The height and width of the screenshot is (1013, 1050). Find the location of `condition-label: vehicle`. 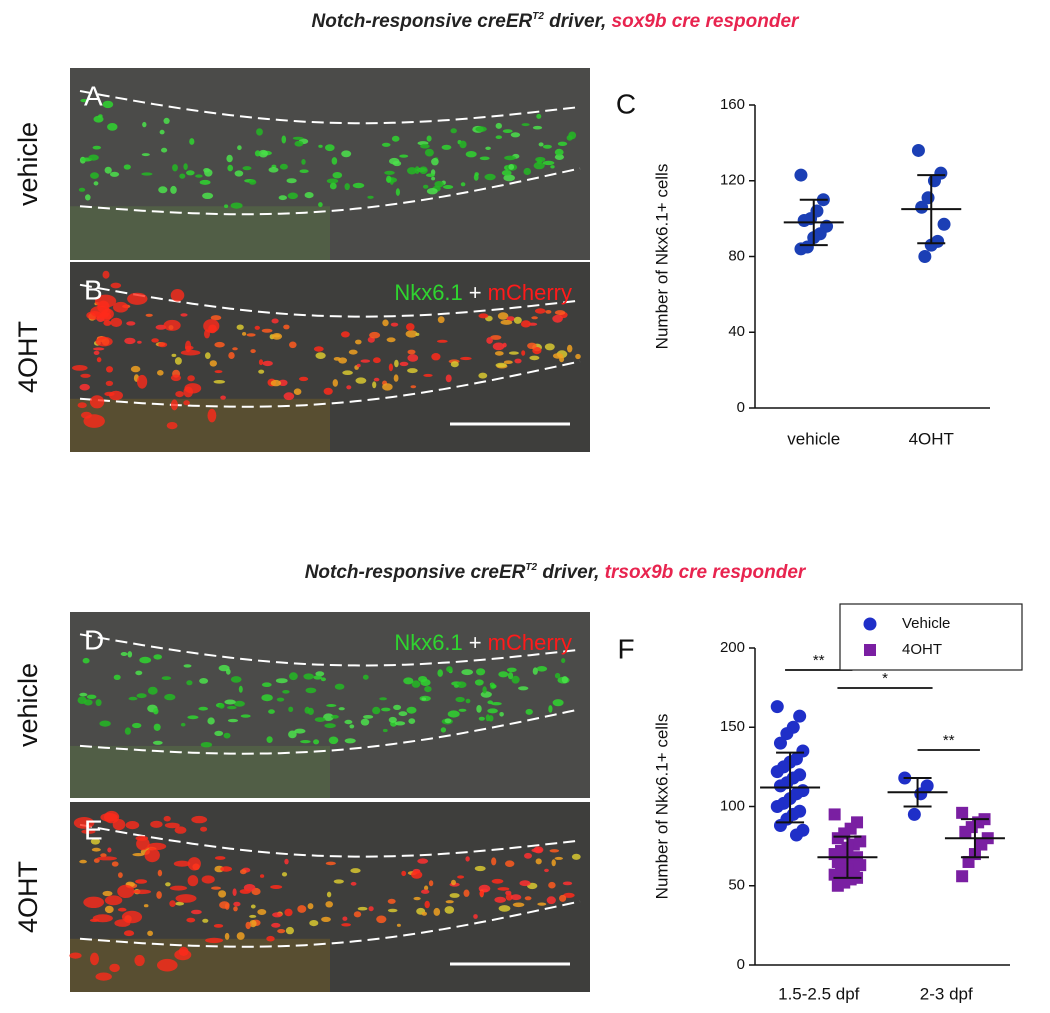

condition-label: vehicle is located at coordinates (28, 164).